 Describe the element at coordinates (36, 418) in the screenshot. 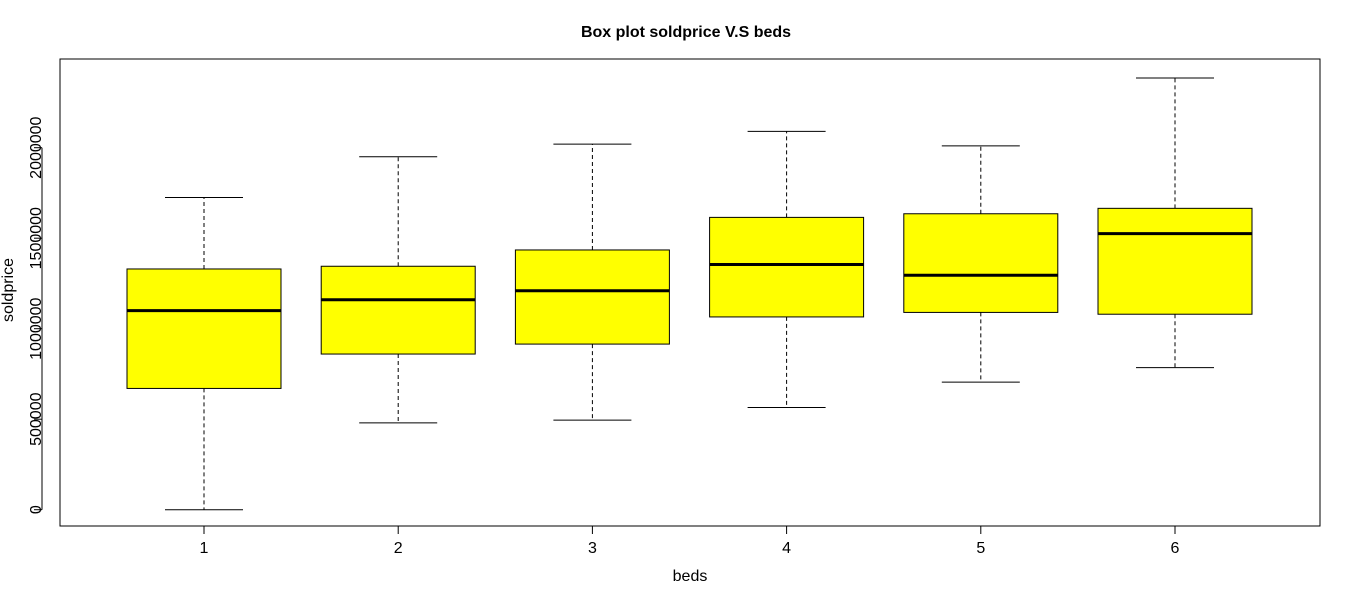

I see `y-tick-label: 500000` at that location.